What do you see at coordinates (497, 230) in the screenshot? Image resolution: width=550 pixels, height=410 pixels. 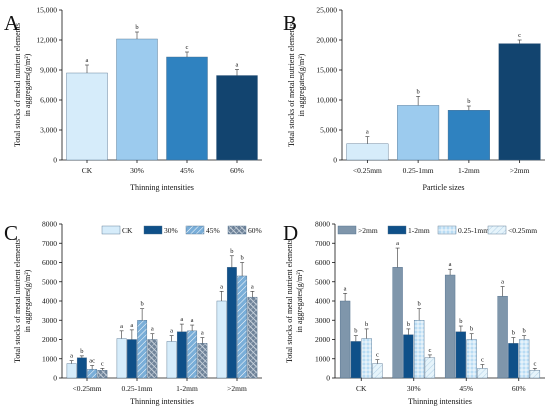 I see `legend-swatch-0-25mm` at bounding box center [497, 230].